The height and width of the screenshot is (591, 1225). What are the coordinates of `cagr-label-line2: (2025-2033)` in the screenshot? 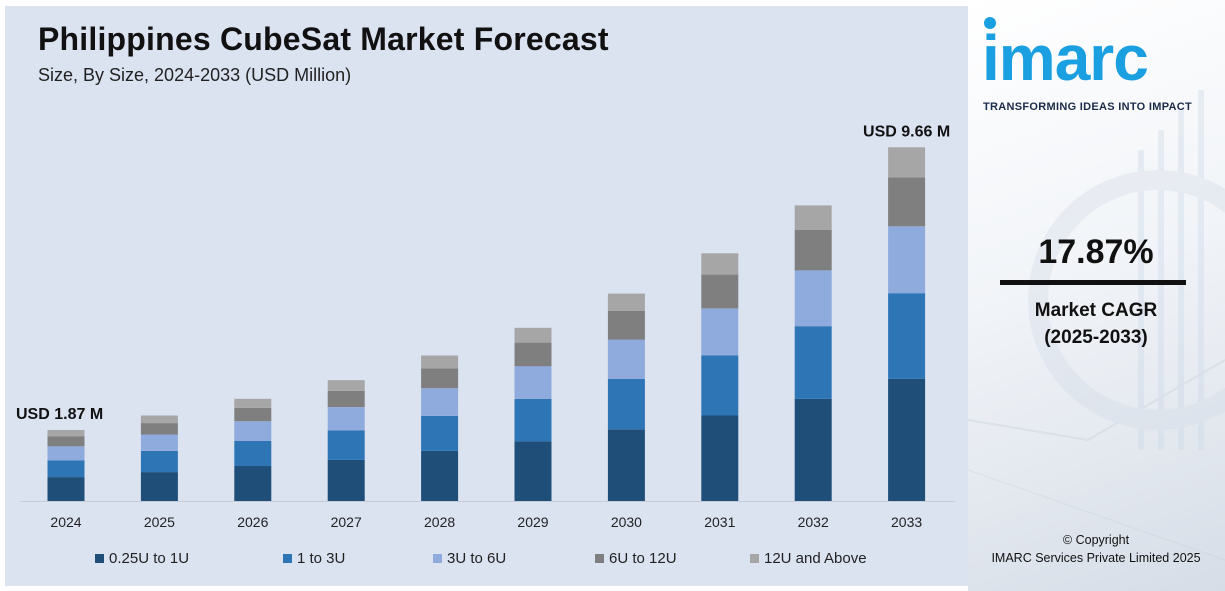 It's located at (1096, 337).